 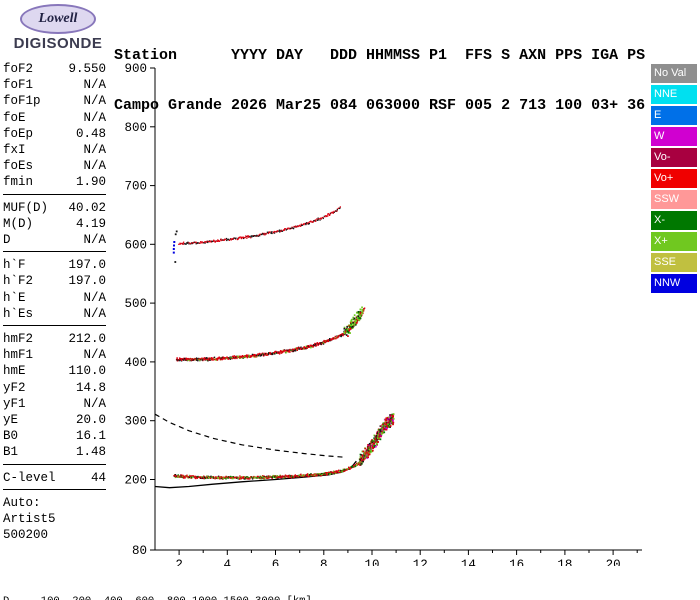 I want to click on param-group: h`F 197.0 h`F2 197.0 h`E N/A h`Es N/A, so click(x=54, y=292).